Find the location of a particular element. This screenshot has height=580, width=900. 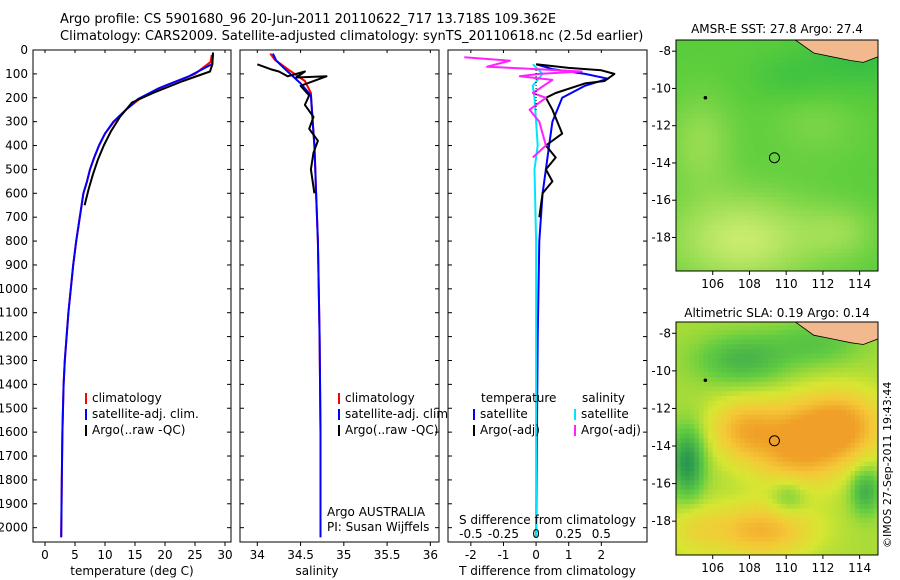

x-axis-label: salinity is located at coordinates (317, 571).